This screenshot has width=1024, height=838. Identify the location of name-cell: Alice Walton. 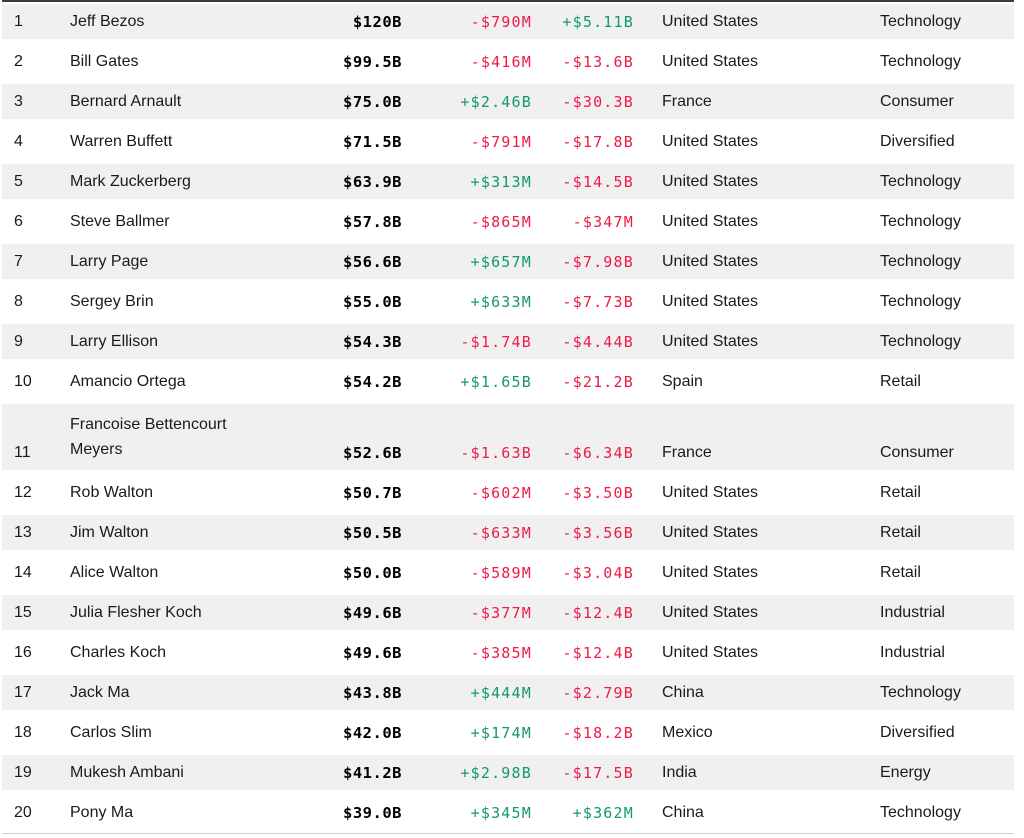
(114, 572).